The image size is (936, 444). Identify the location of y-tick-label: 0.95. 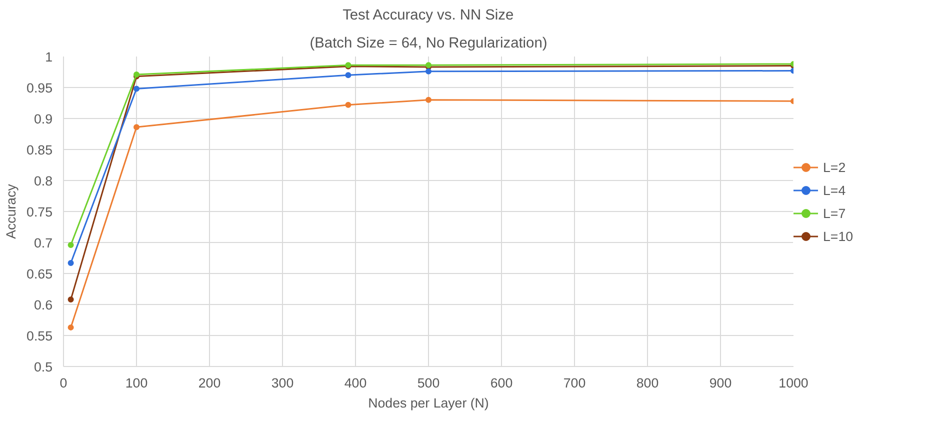
(39, 88).